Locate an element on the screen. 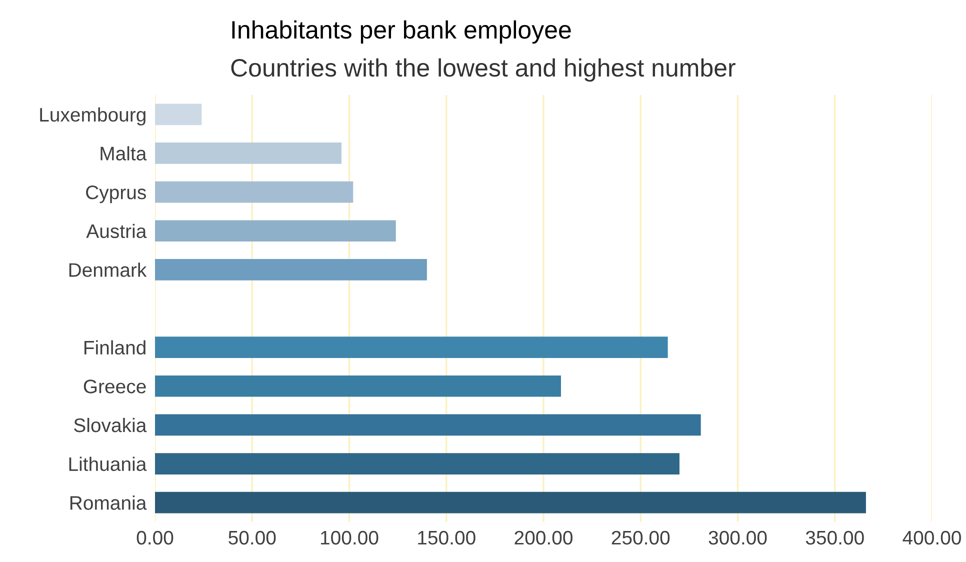  y-tick-label: Greece is located at coordinates (115, 387).